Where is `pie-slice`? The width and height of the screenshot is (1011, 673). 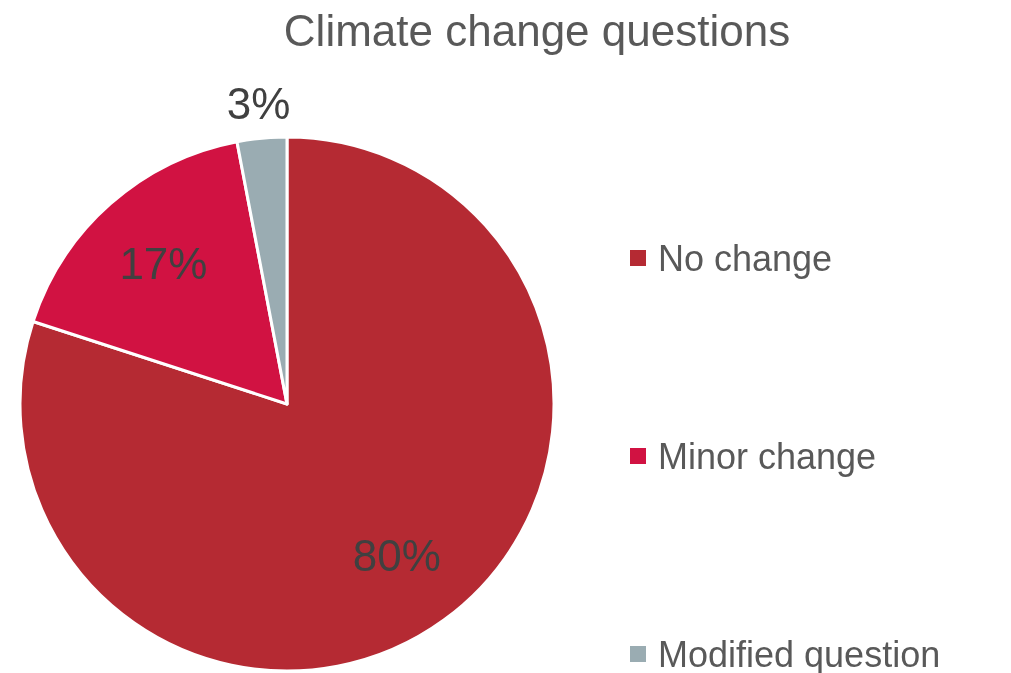
pie-slice is located at coordinates (160, 273).